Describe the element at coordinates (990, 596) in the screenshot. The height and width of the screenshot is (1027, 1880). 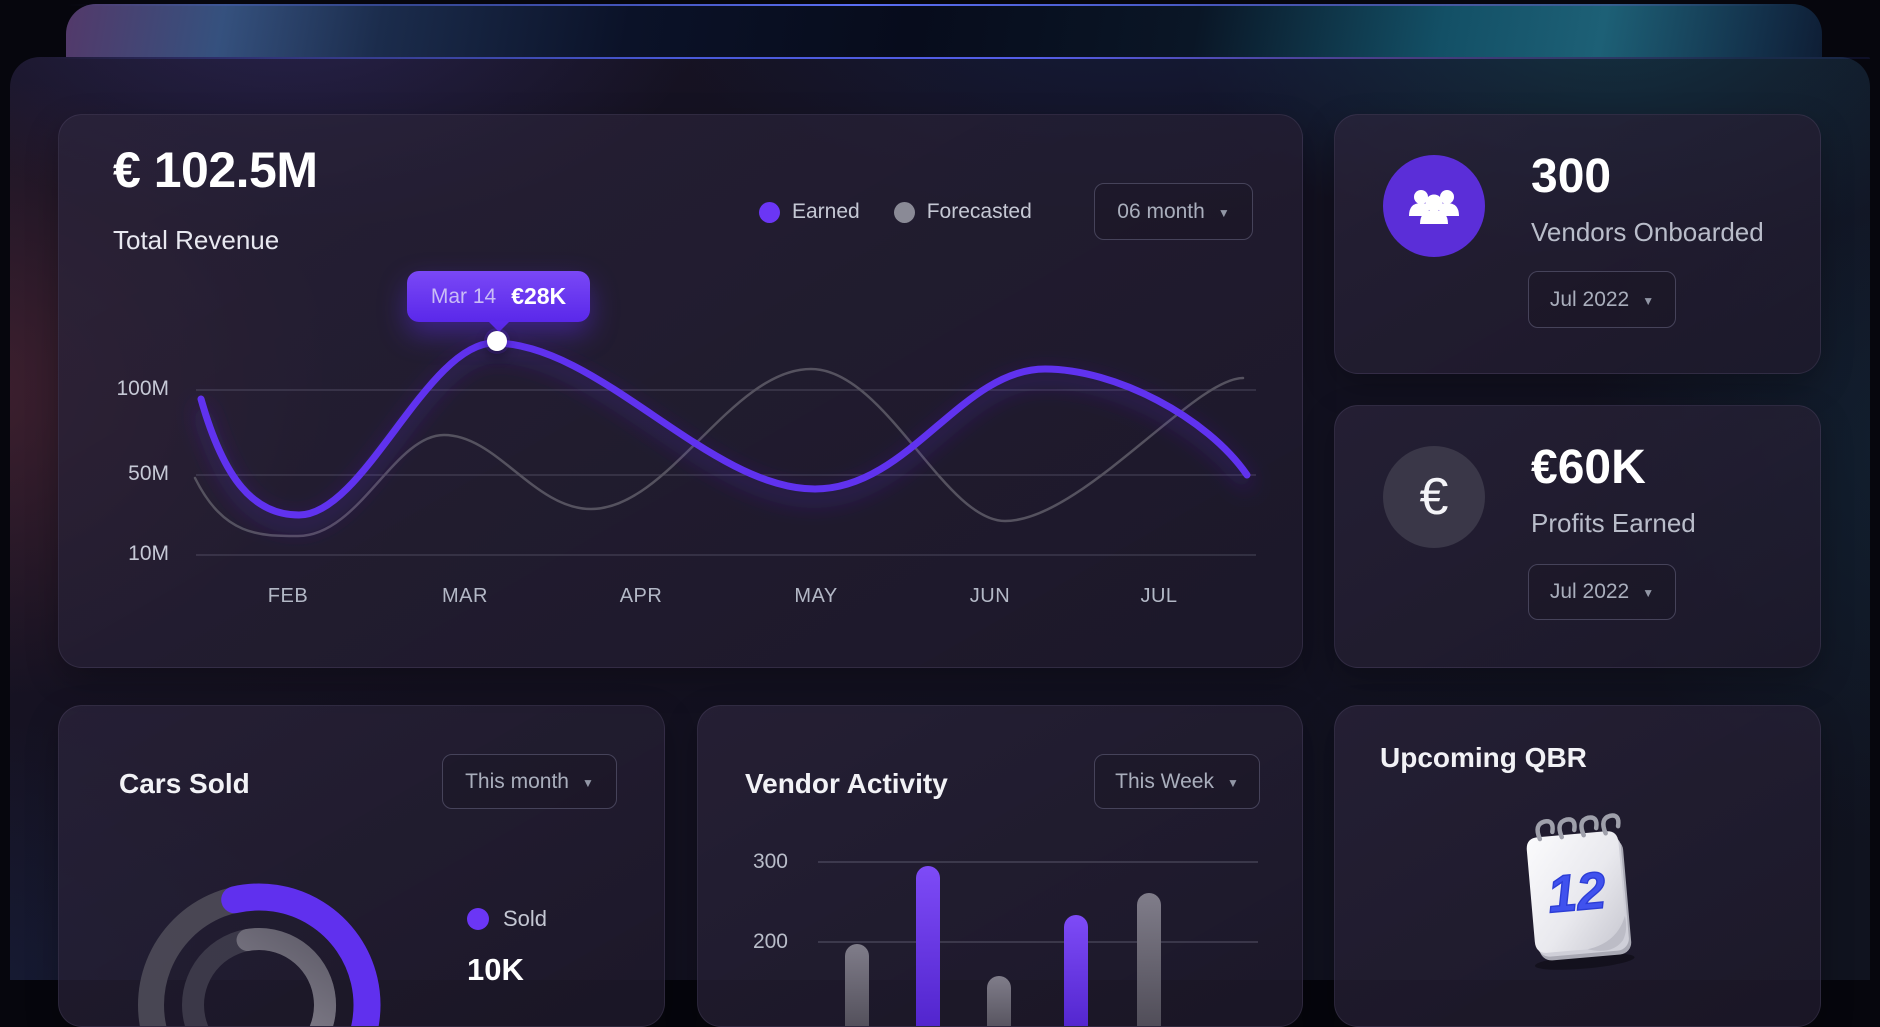
I see `x-tick-jun: JUN` at that location.